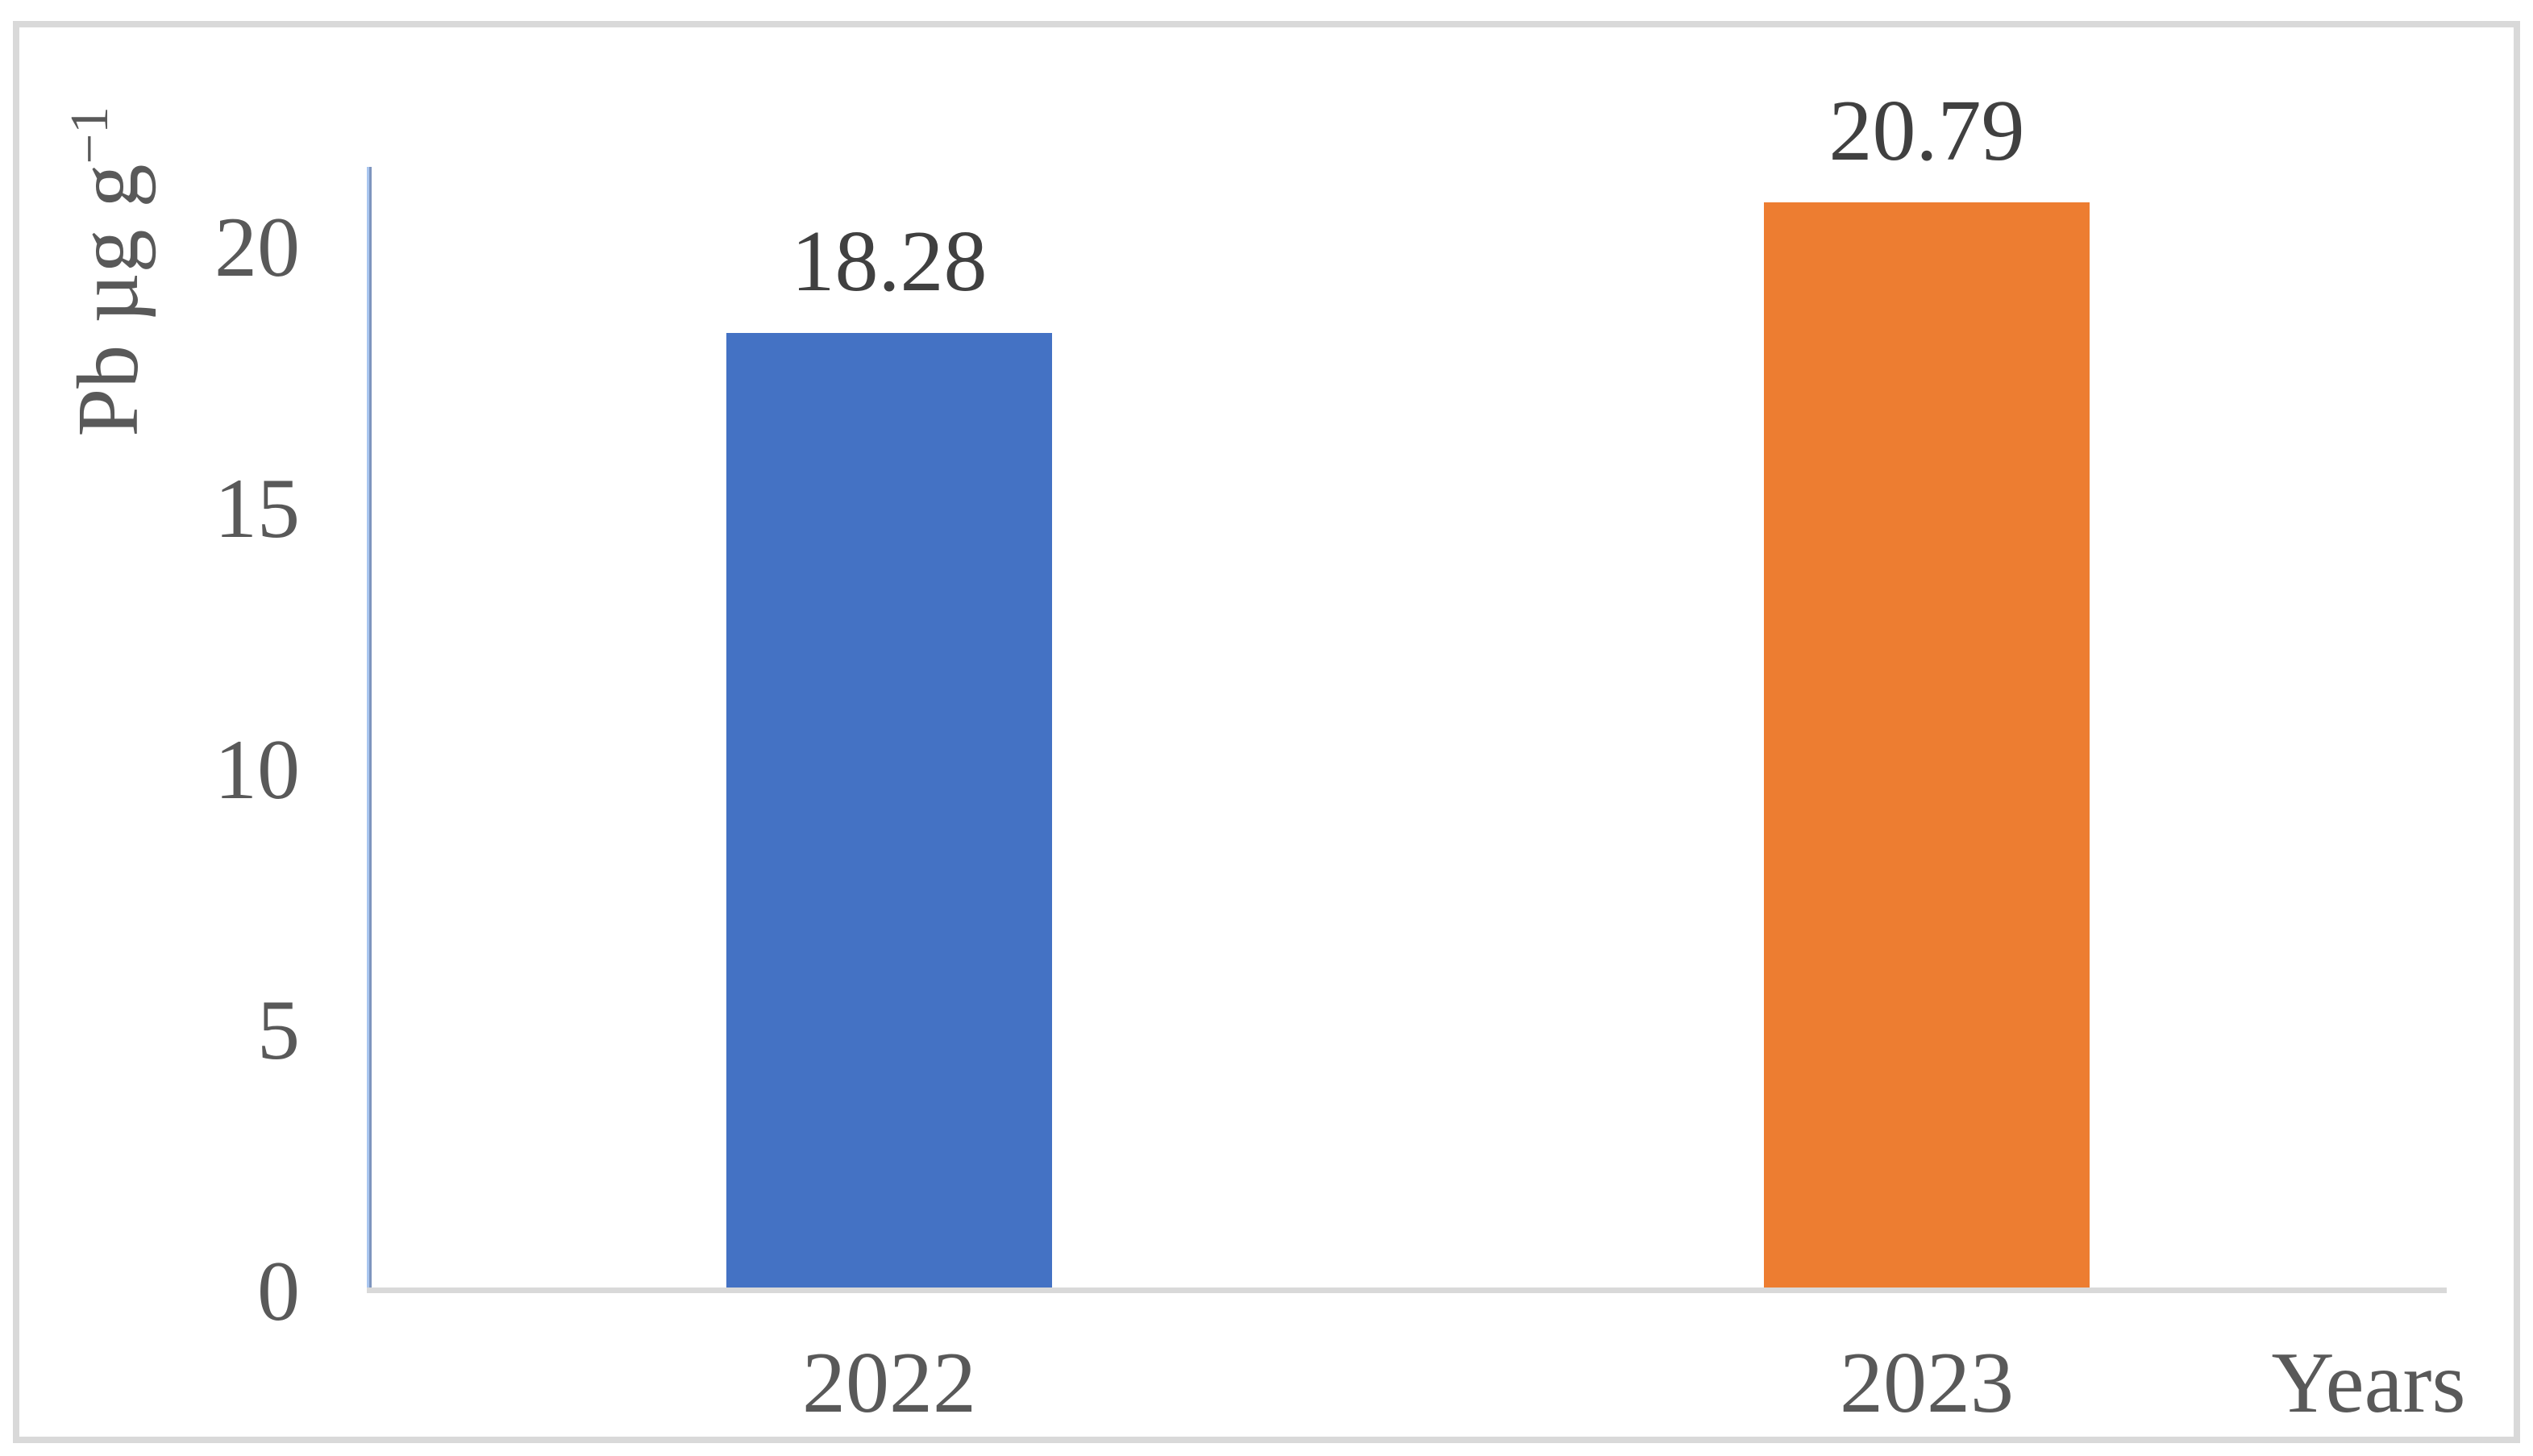 This screenshot has height=1456, width=2533. I want to click on y-axis-line, so click(369, 727).